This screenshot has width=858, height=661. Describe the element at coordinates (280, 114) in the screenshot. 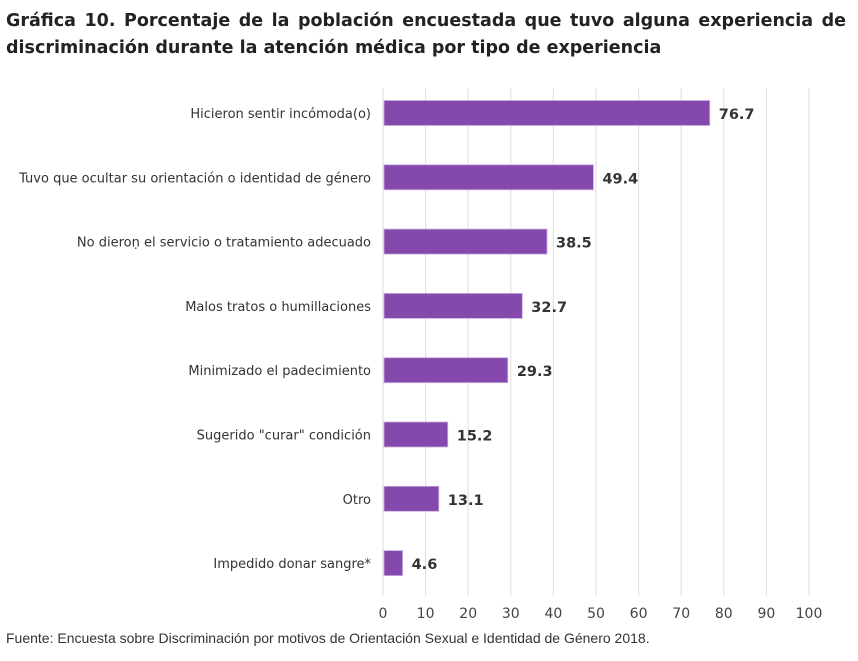

I see `category-label: Hicieron sentir incómoda(o)` at that location.